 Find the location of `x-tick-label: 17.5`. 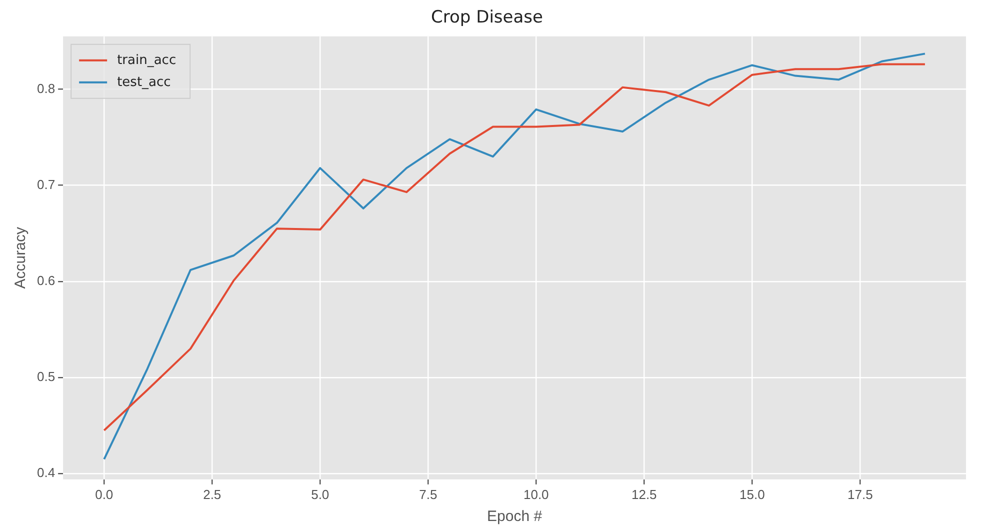

x-tick-label: 17.5 is located at coordinates (860, 494).